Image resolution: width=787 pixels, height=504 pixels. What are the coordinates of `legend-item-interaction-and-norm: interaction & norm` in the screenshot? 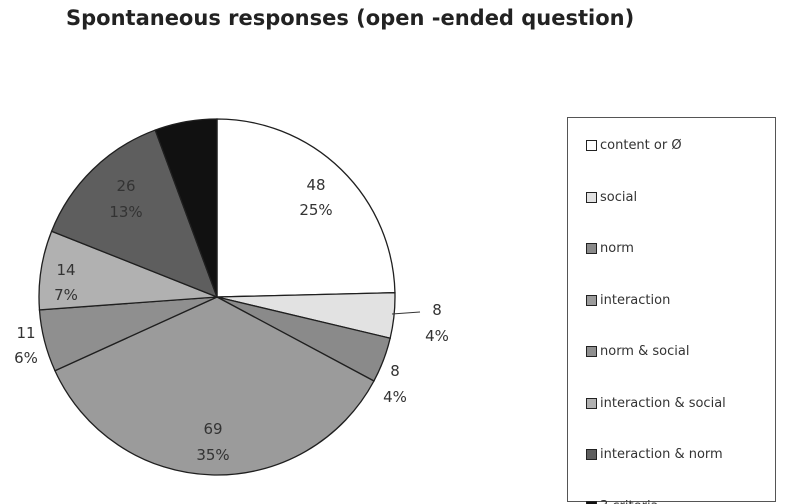 It's located at (654, 454).